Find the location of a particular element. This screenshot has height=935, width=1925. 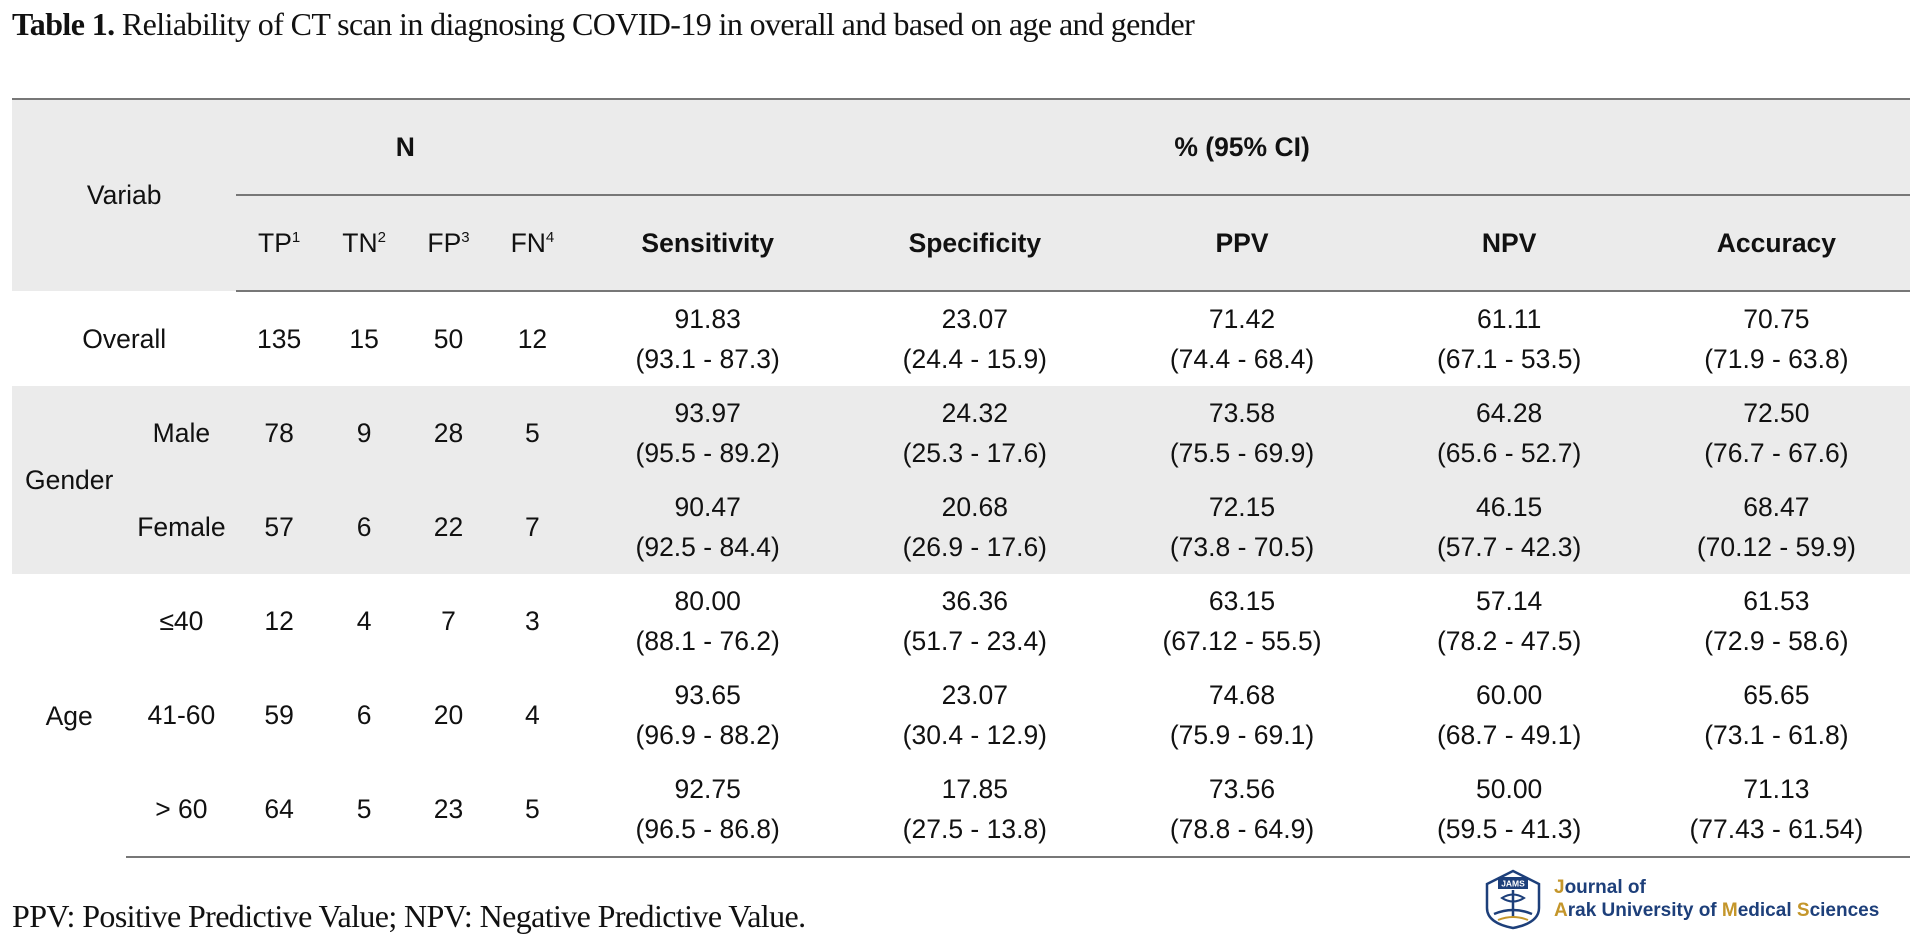

subgroup-label: Female is located at coordinates (181, 527).